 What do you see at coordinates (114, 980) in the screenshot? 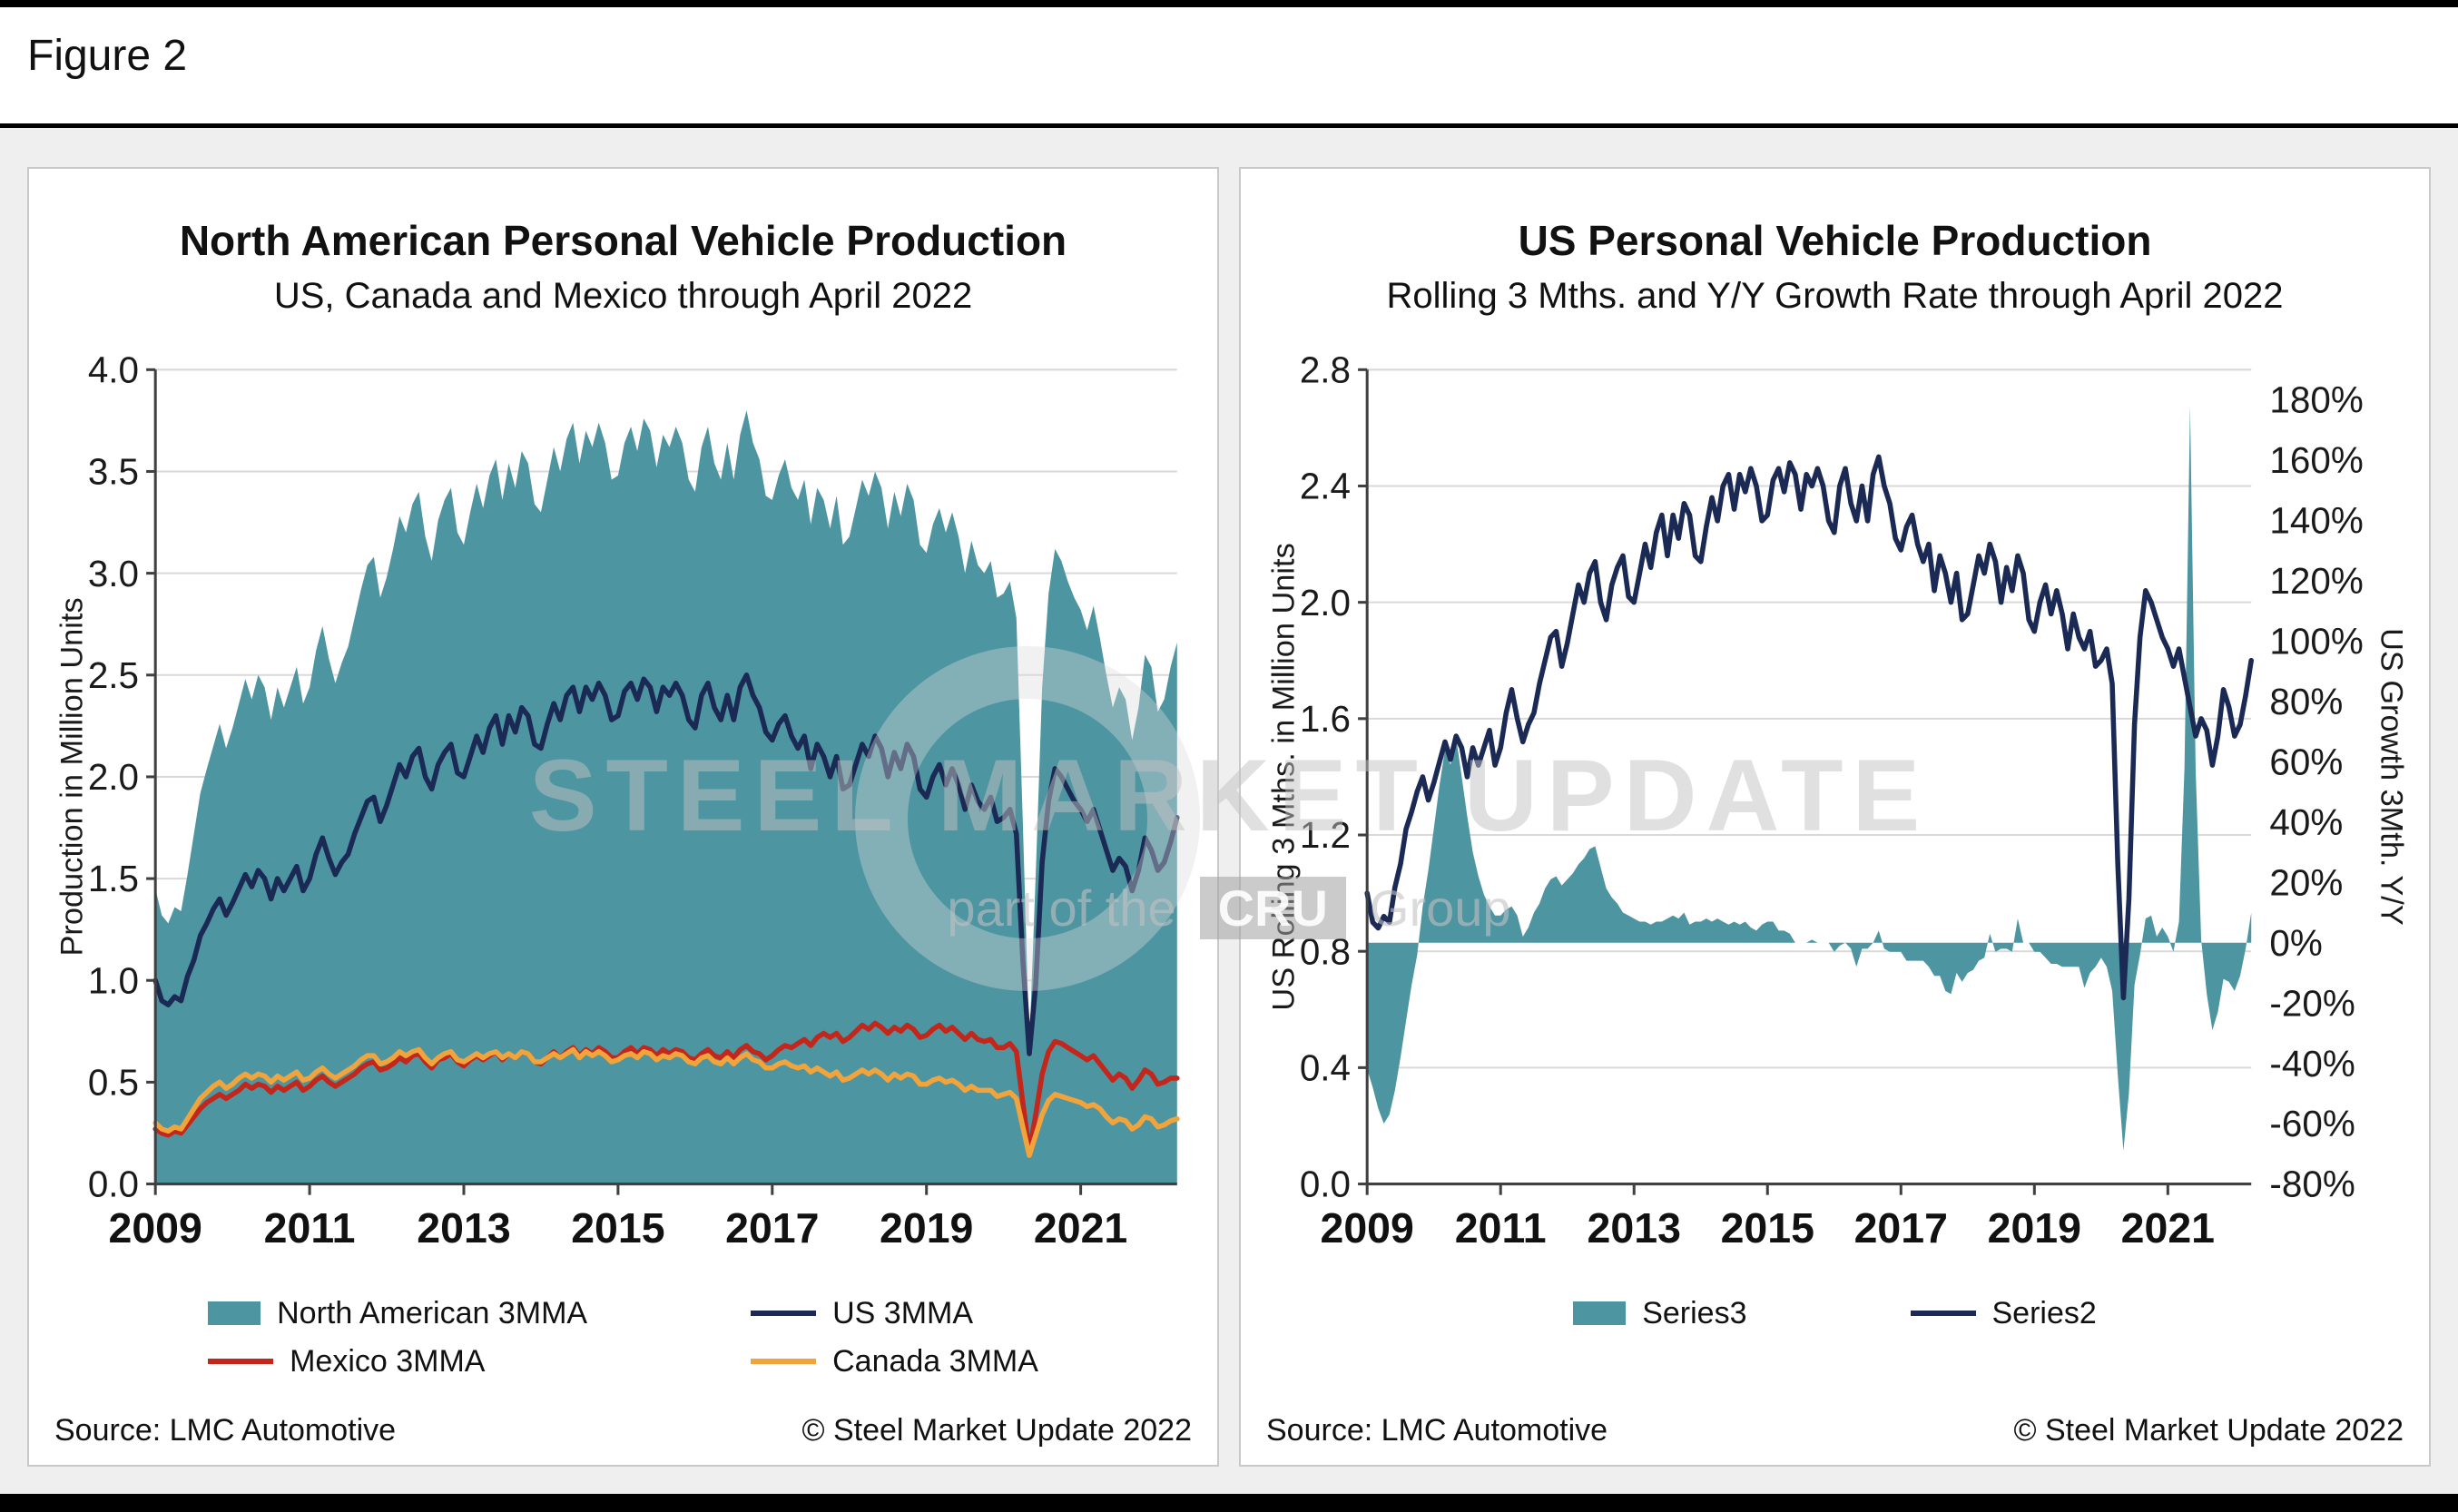
I see `svg-text: 1.0` at bounding box center [114, 980].